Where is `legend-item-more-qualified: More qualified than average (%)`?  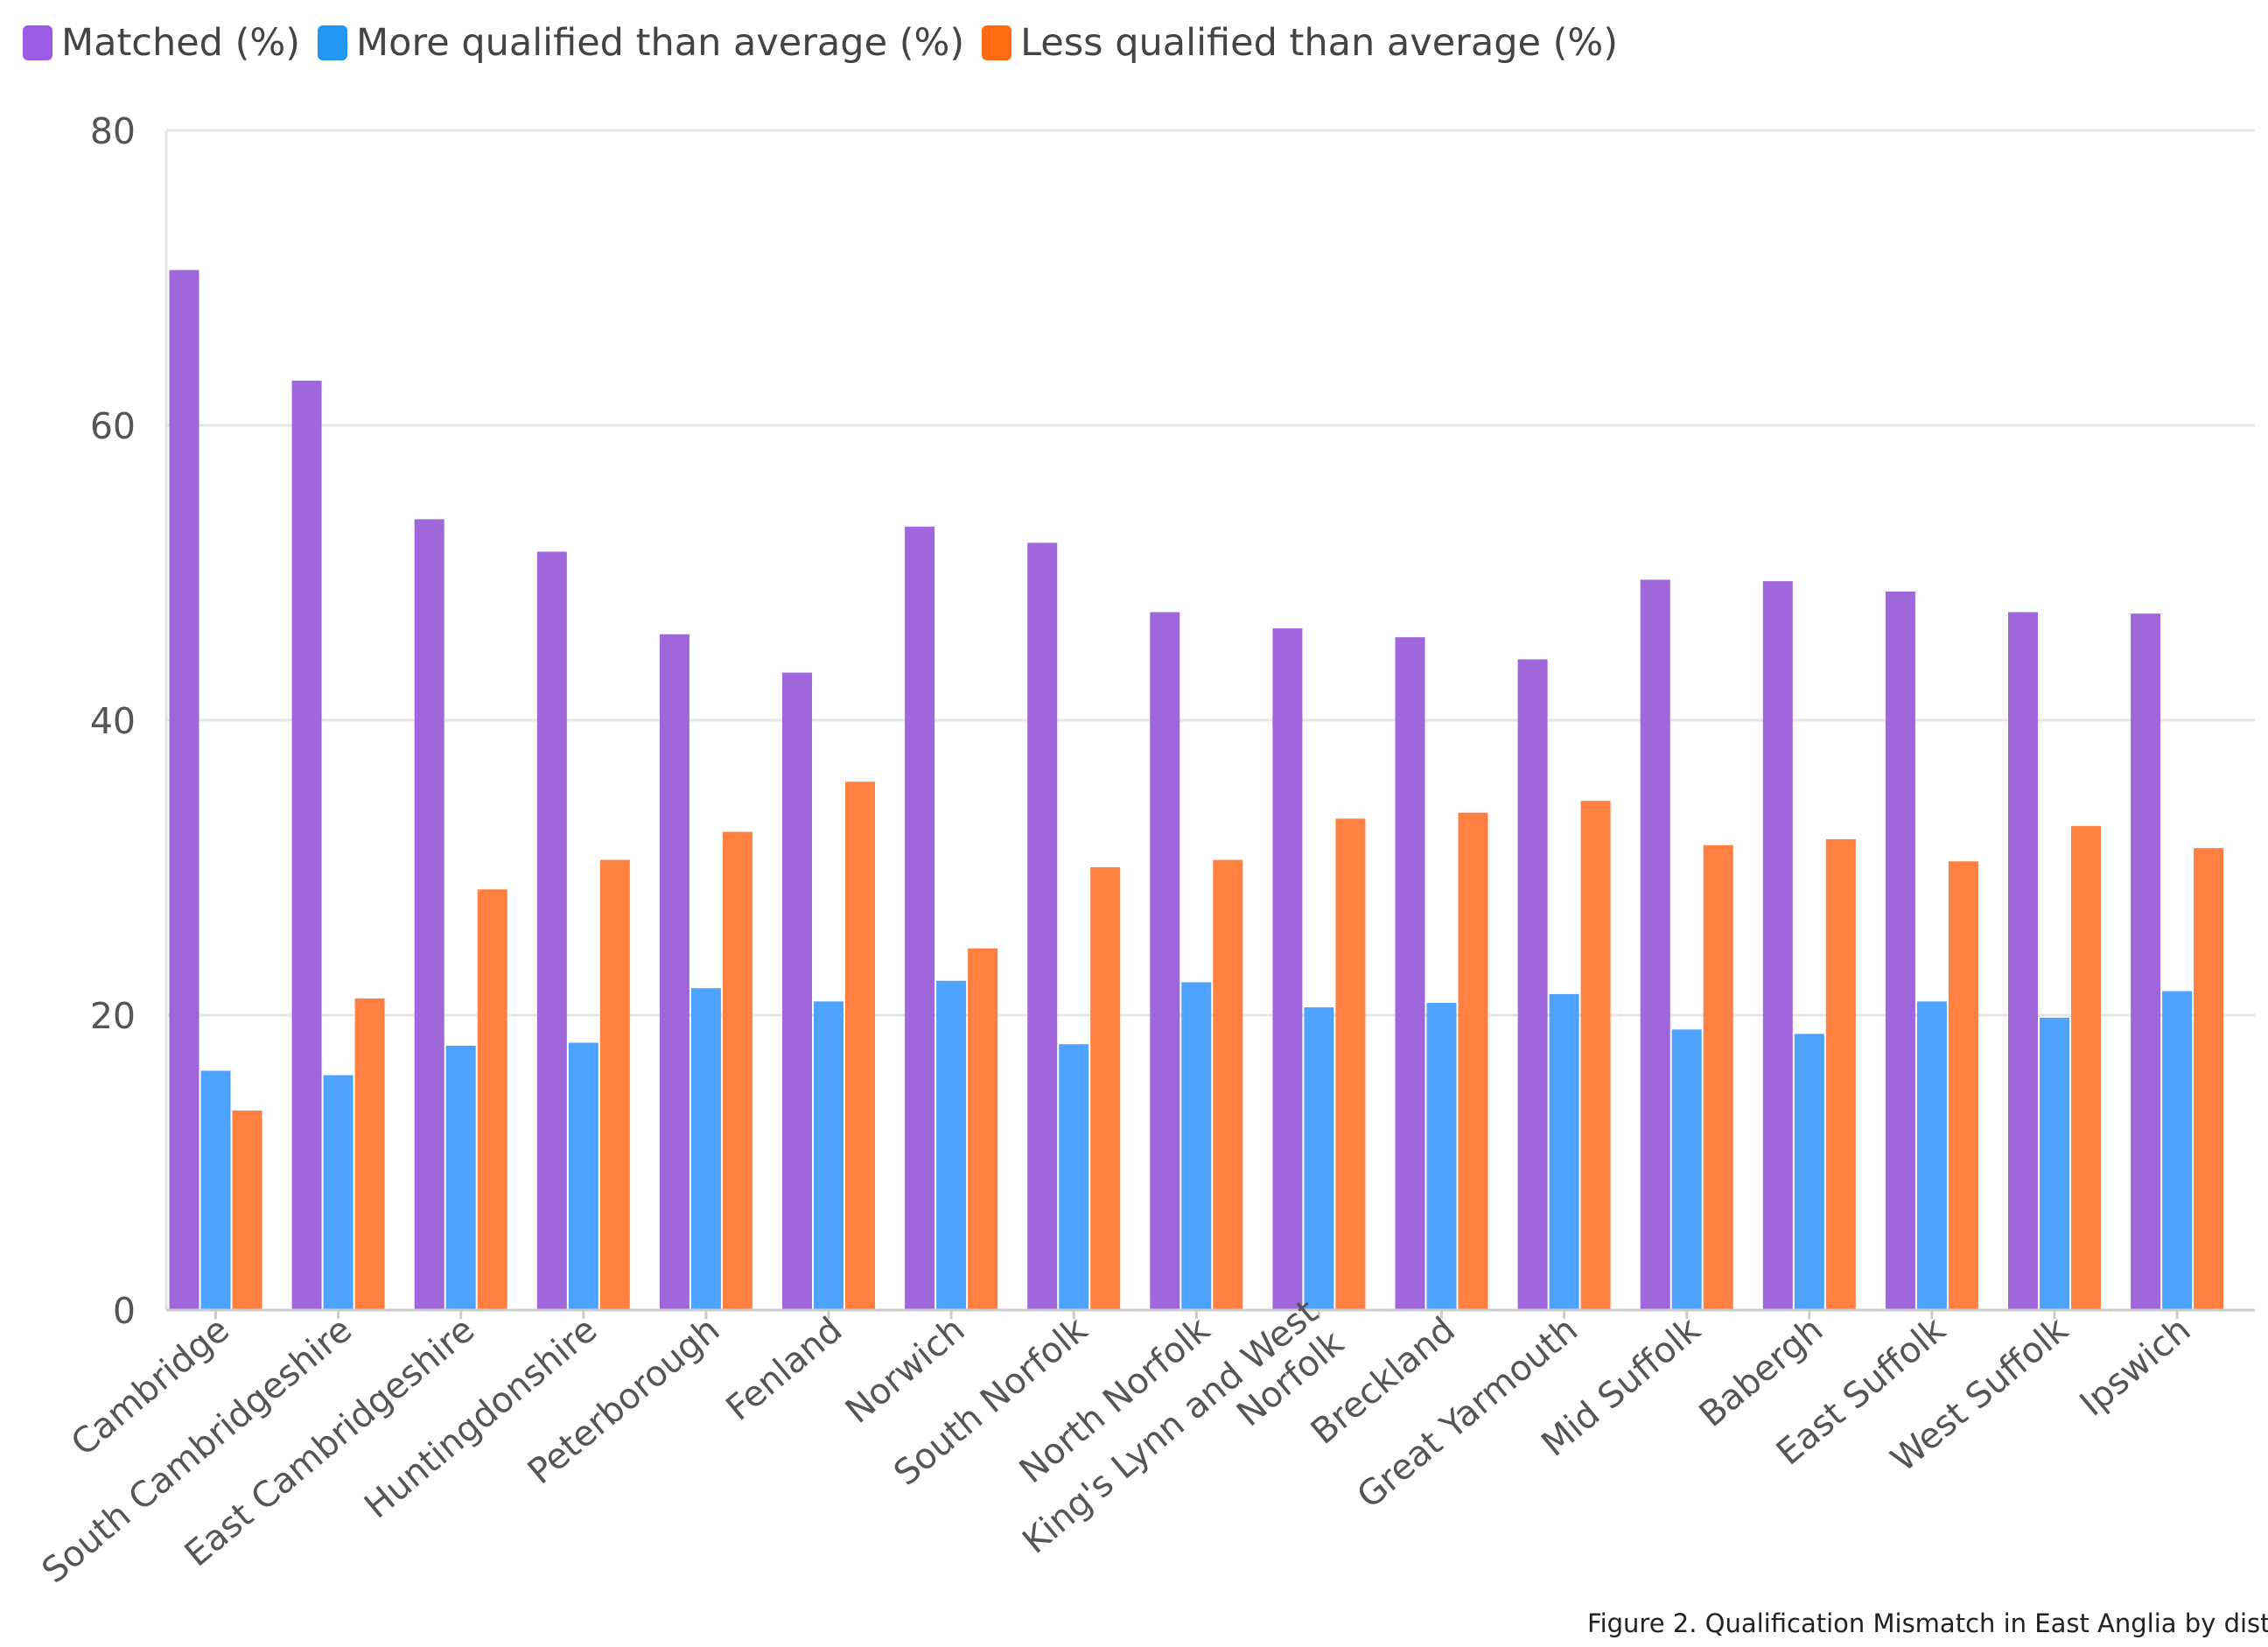
legend-item-more-qualified: More qualified than average (%) is located at coordinates (641, 43).